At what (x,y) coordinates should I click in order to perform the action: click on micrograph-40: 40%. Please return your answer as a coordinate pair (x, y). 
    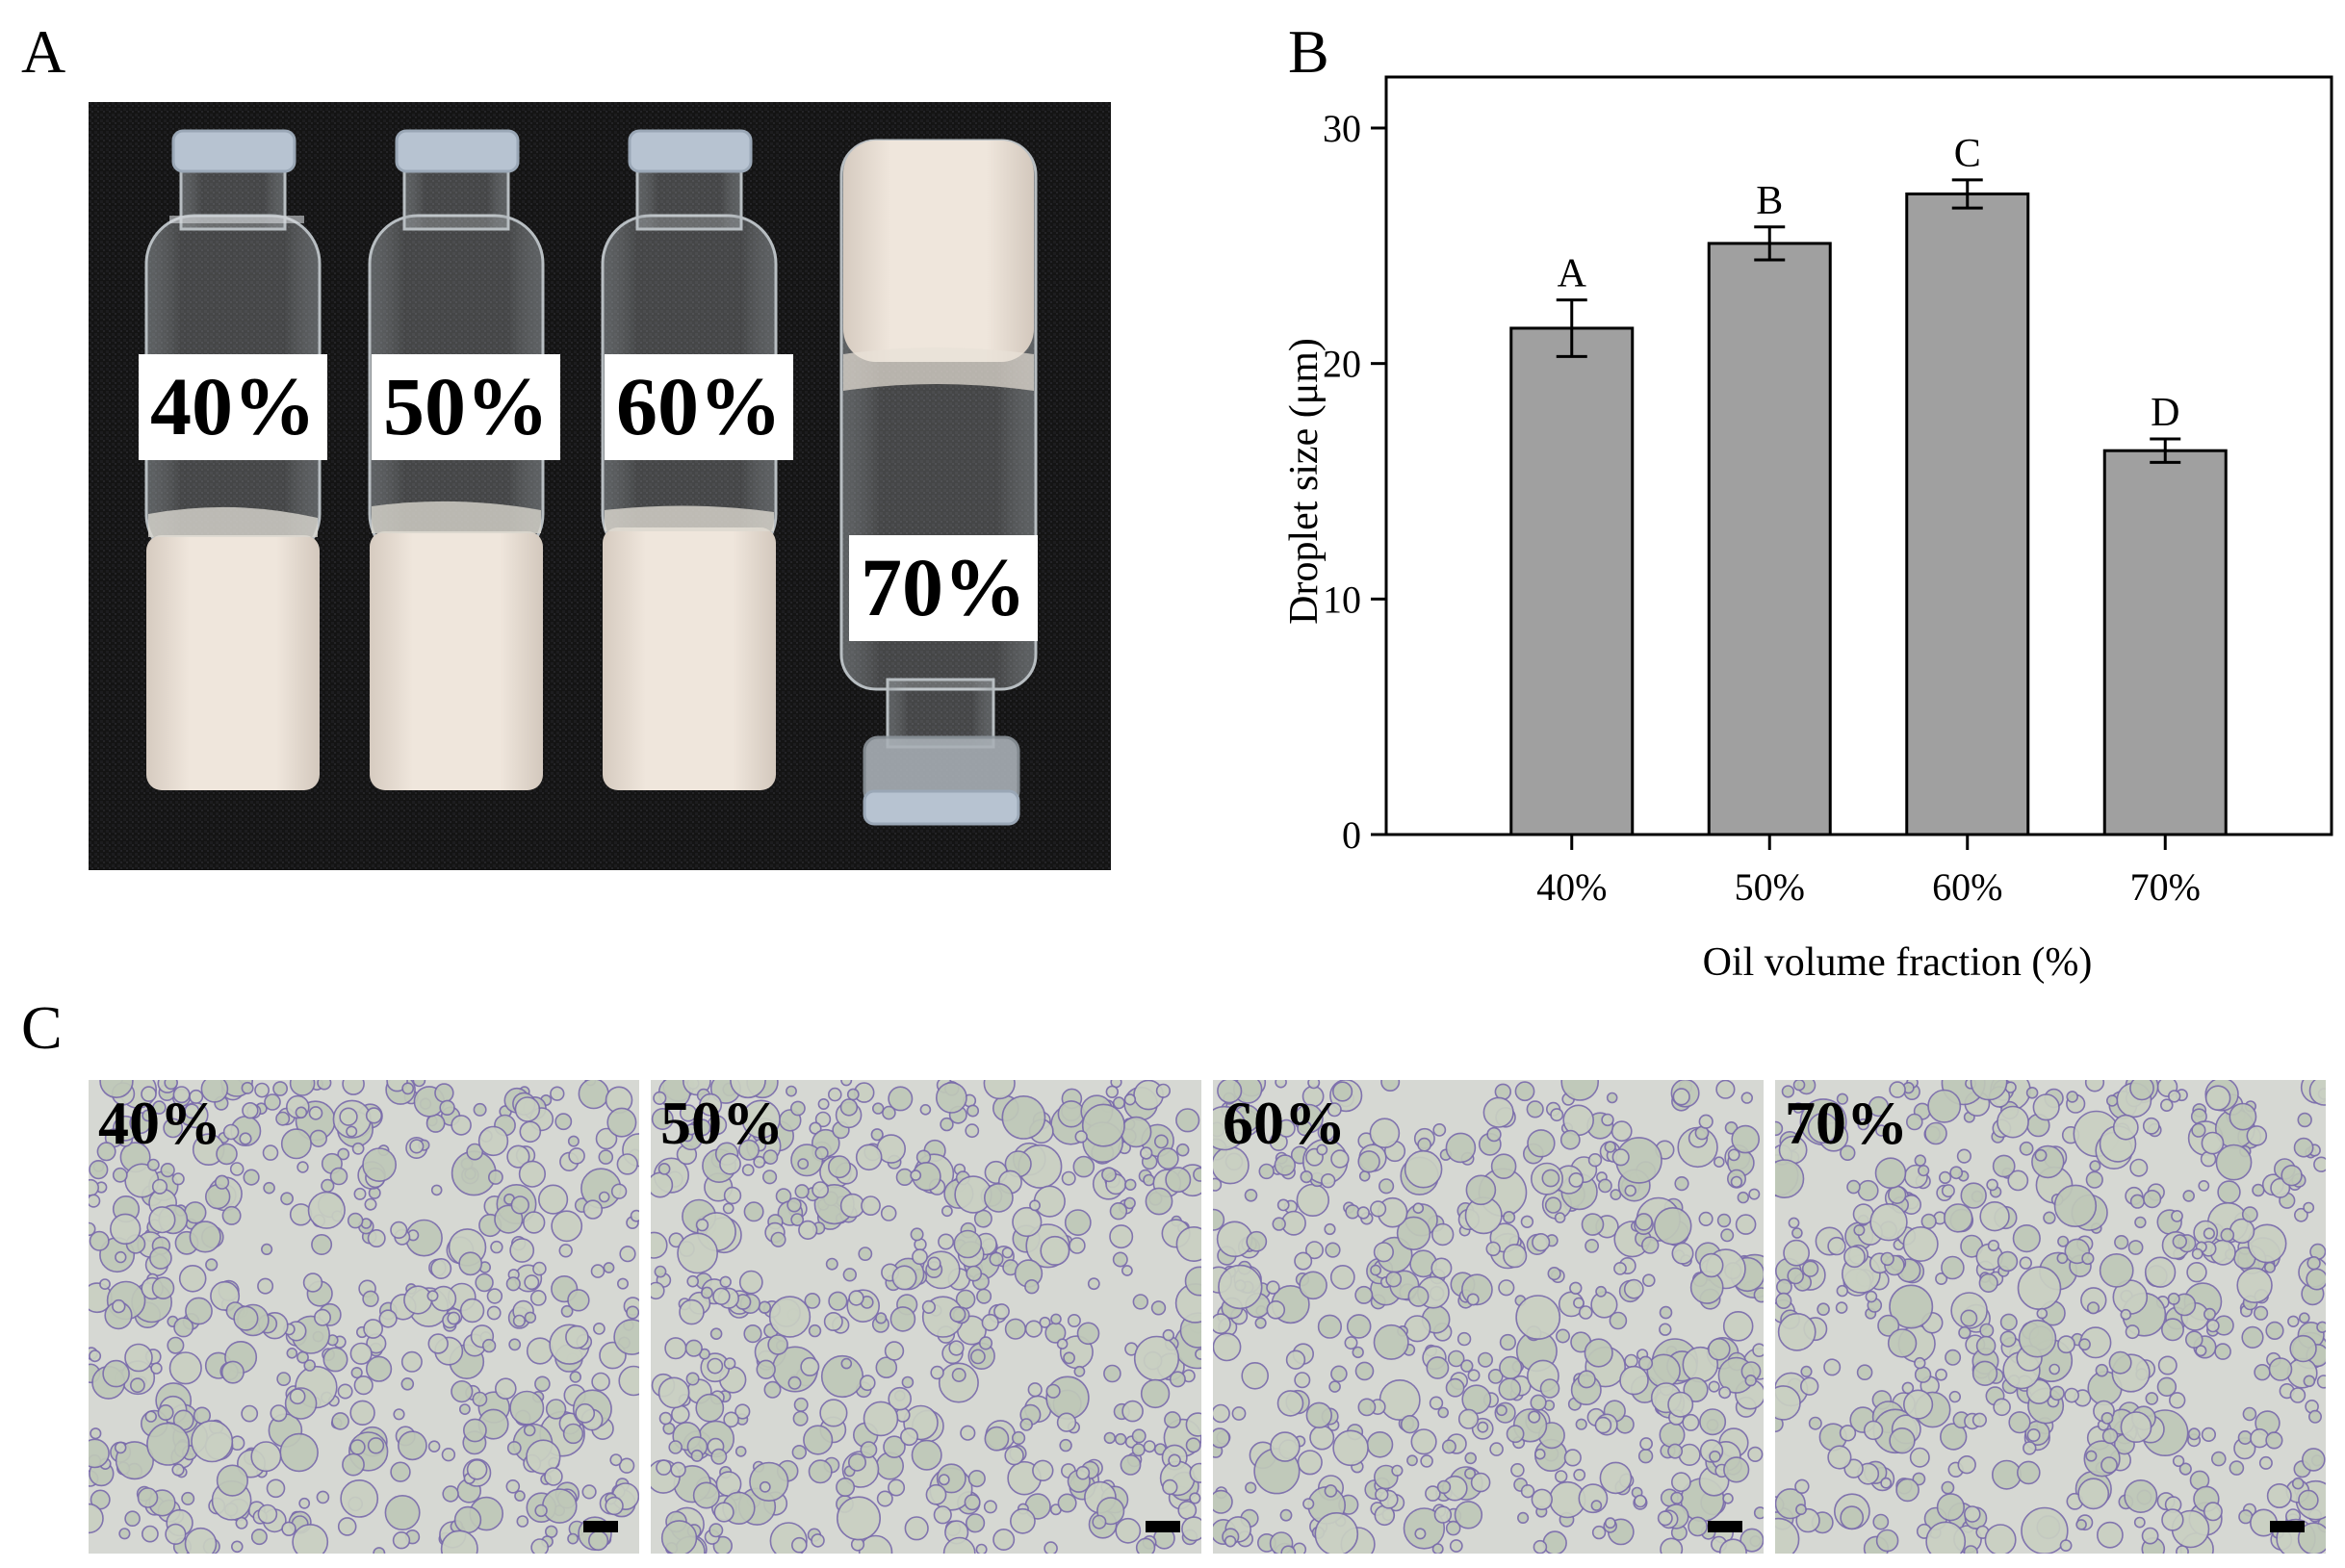
    Looking at the image, I should click on (365, 1316).